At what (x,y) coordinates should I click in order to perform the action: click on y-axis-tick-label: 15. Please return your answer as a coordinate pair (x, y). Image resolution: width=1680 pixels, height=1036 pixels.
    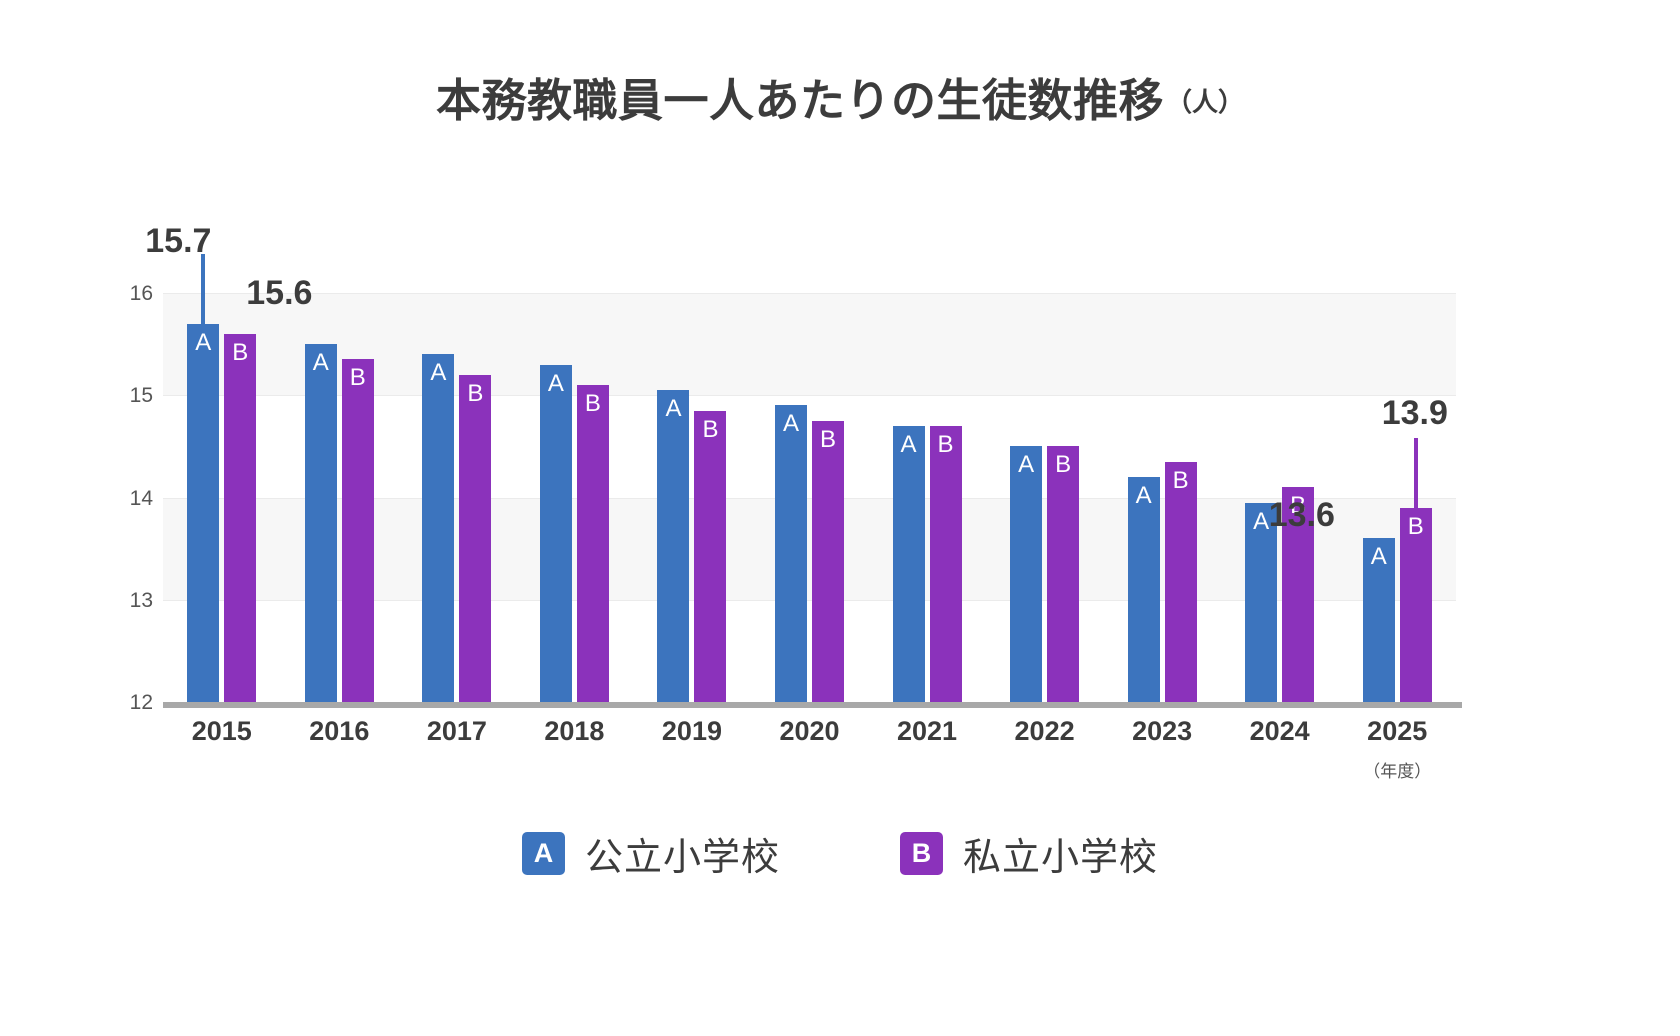
    Looking at the image, I should click on (141, 396).